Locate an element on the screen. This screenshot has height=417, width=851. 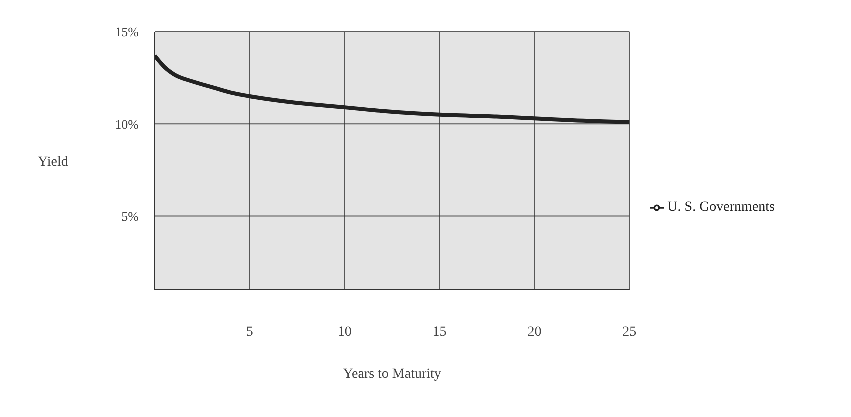
x-tick-label: 15 is located at coordinates (439, 332).